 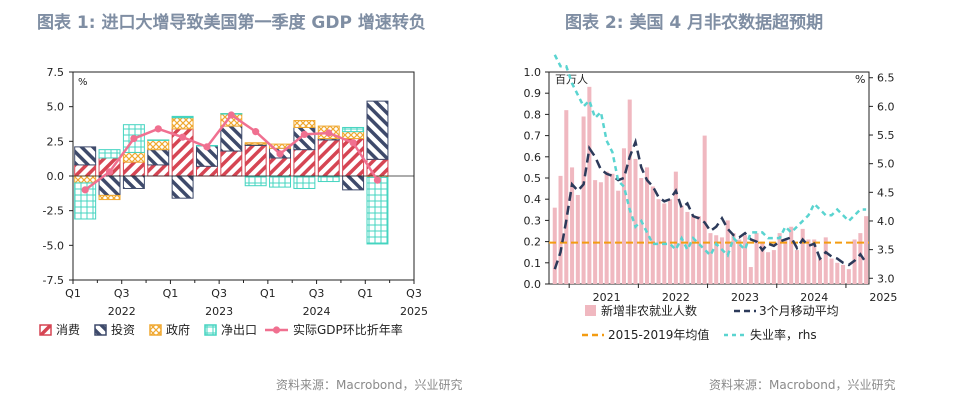 What do you see at coordinates (369, 385) in the screenshot?
I see `chart1-source: 资料来源：Macrobond，兴业研究` at bounding box center [369, 385].